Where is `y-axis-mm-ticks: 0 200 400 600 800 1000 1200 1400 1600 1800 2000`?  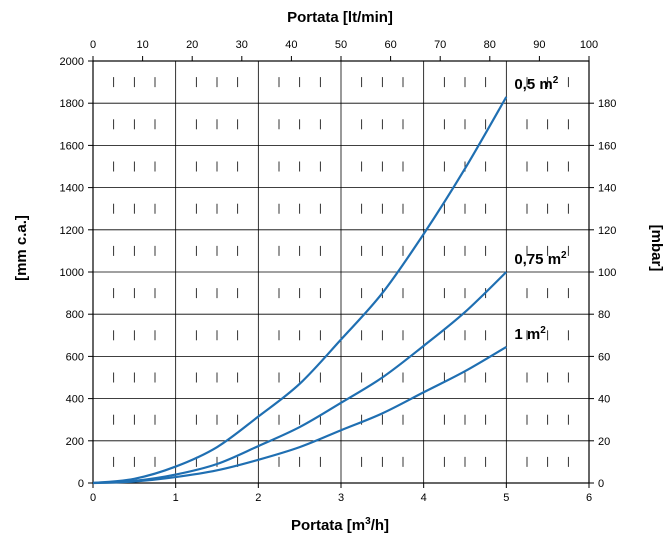 y-axis-mm-ticks: 0 200 400 600 800 1000 1200 1400 1600 1800 2000 is located at coordinates (76, 273).